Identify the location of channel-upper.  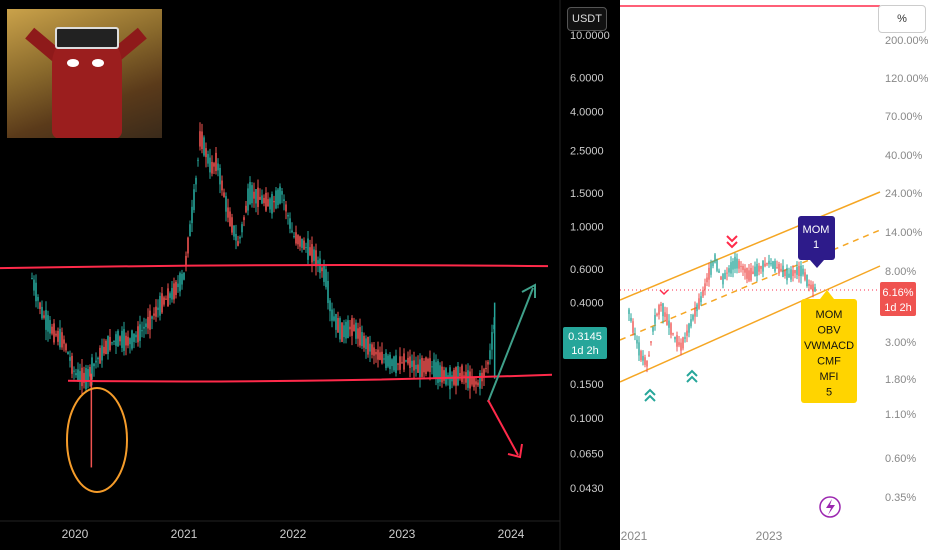
(750, 246).